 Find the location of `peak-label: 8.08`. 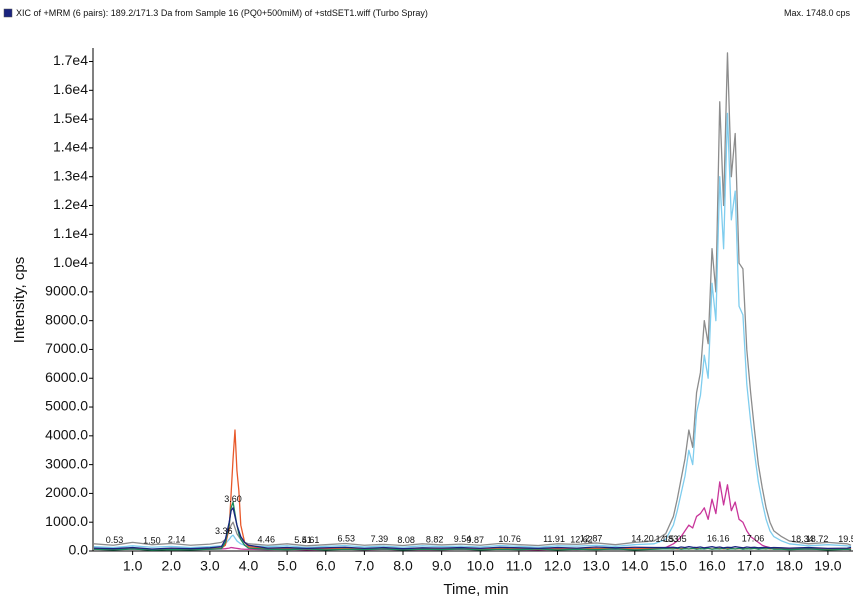

peak-label: 8.08 is located at coordinates (406, 540).